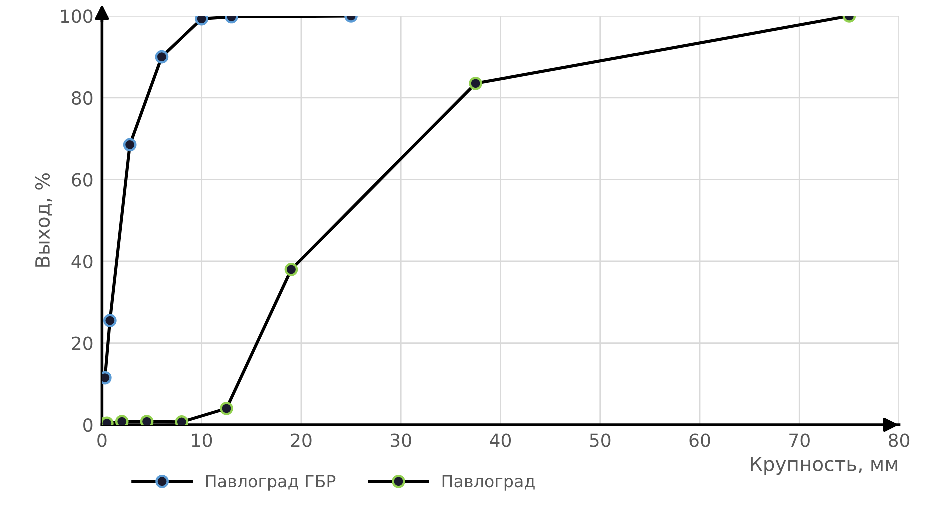  What do you see at coordinates (301, 441) in the screenshot?
I see `x-tick-label: 20` at bounding box center [301, 441].